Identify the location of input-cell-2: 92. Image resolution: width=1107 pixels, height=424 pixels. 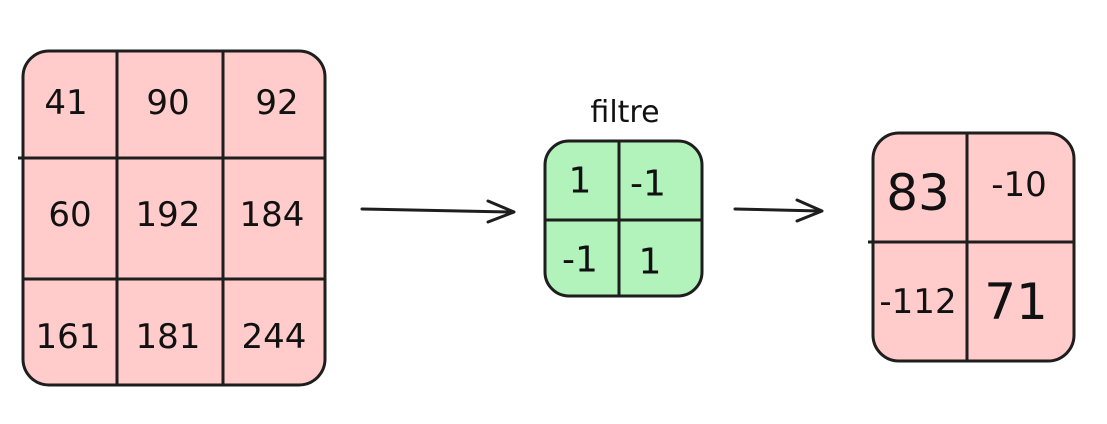
(276, 103).